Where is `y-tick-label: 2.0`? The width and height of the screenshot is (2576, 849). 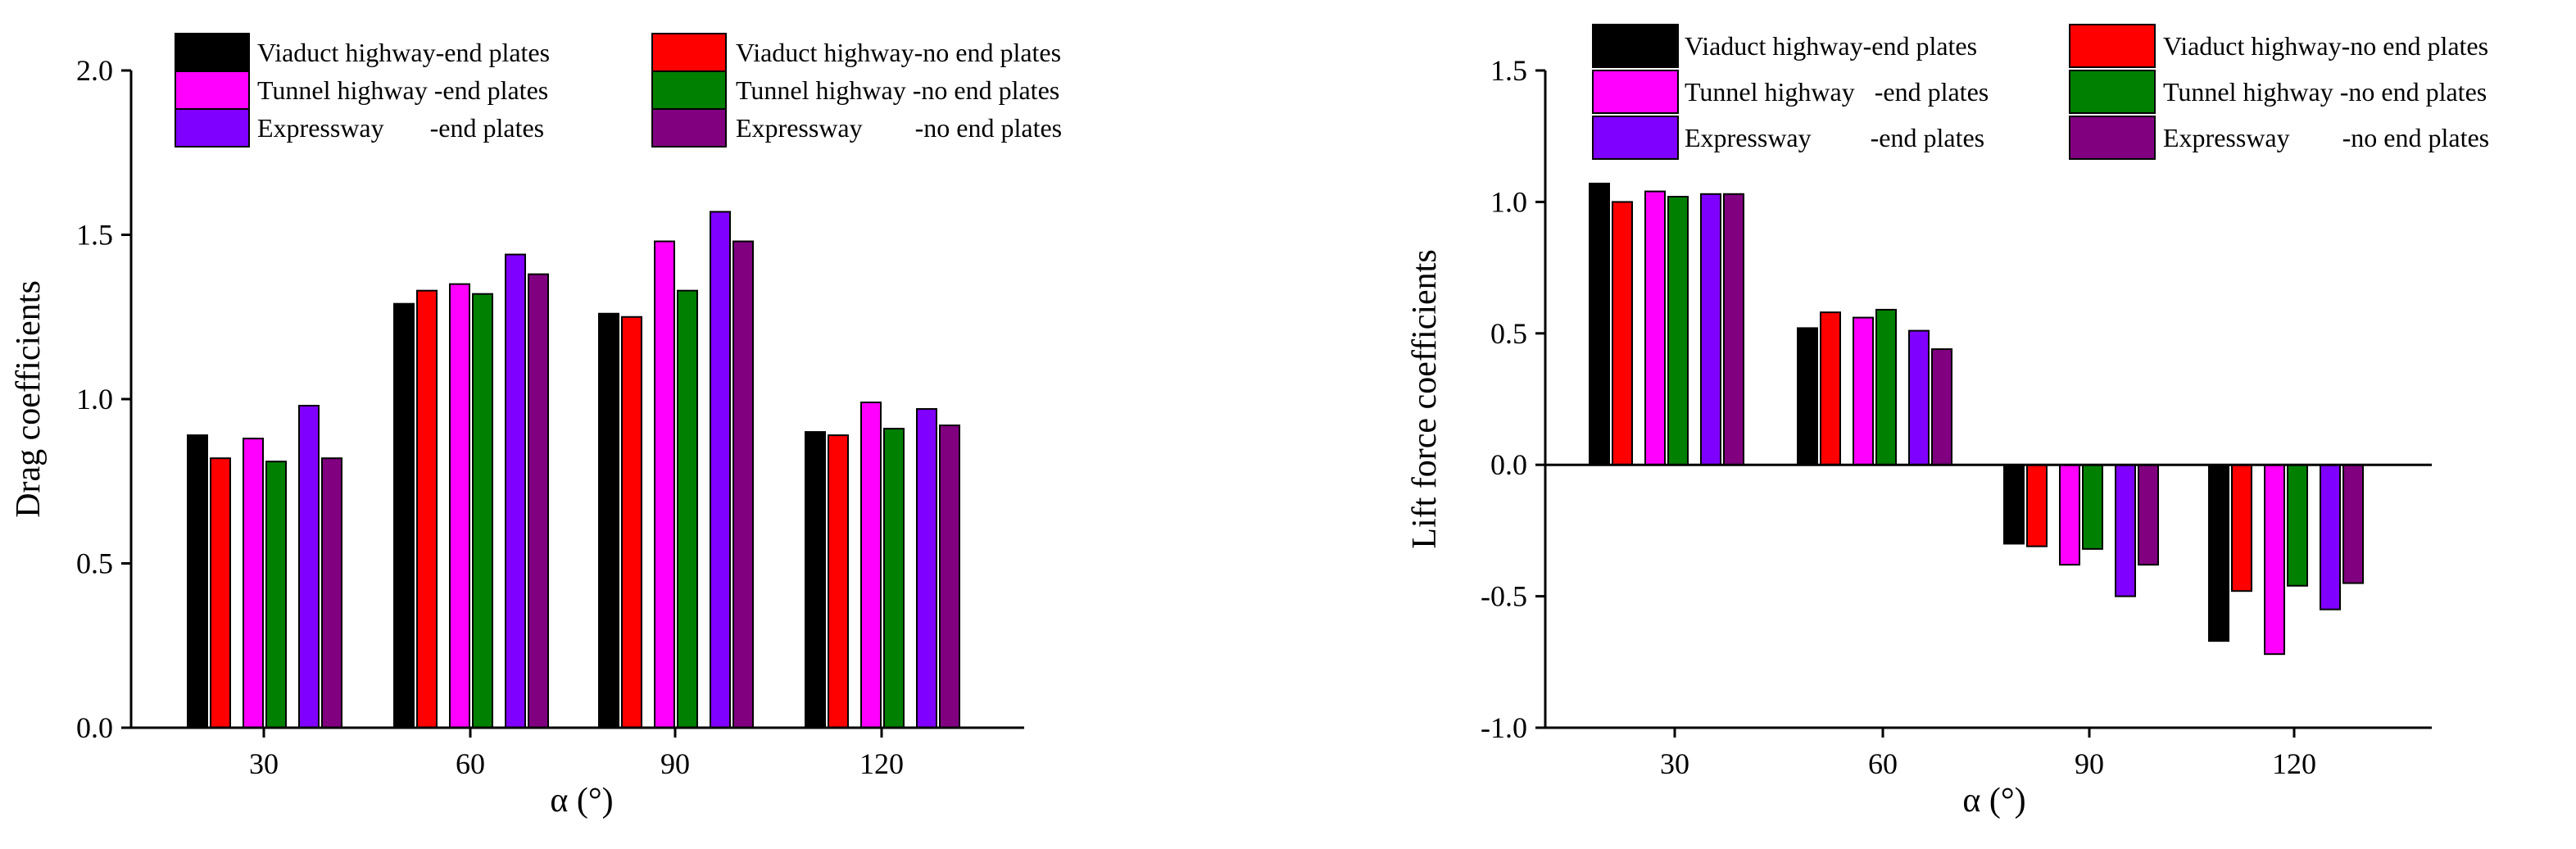 y-tick-label: 2.0 is located at coordinates (94, 70).